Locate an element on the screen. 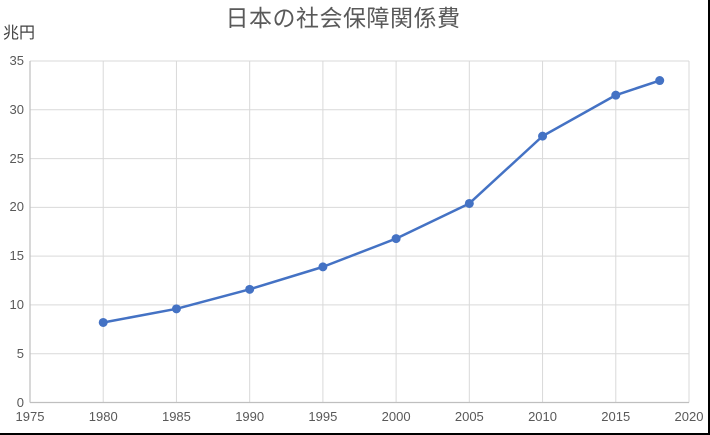  y-axis-tick-label: 15 is located at coordinates (16, 256).